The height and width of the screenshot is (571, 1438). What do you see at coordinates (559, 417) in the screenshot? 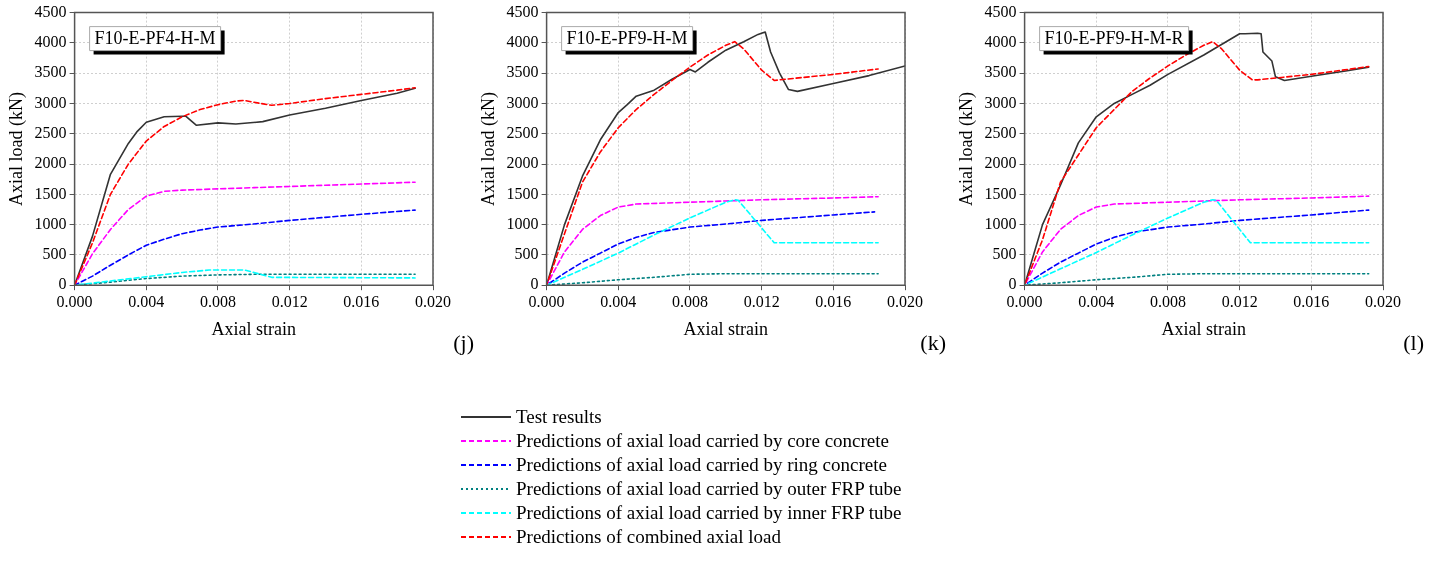
I see `legend-label: Test results` at bounding box center [559, 417].